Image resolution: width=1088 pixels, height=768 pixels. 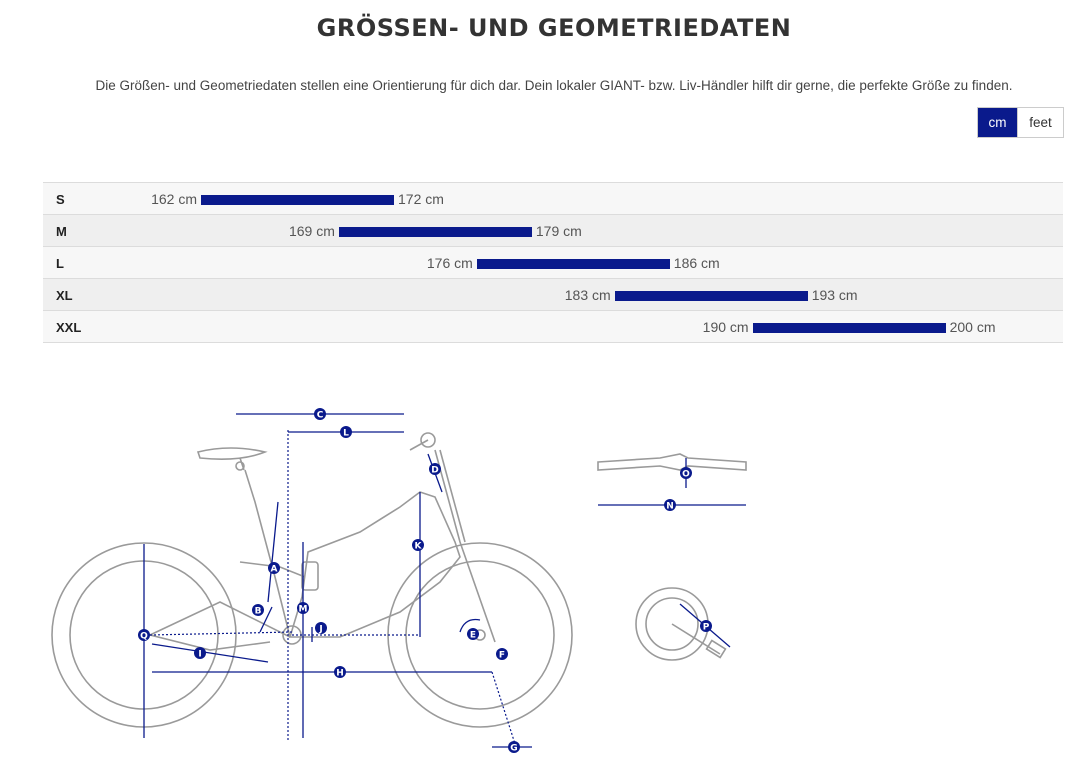 What do you see at coordinates (554, 28) in the screenshot?
I see `page-title: GRÖSSEN- UND GEOMETRIEDATEN` at bounding box center [554, 28].